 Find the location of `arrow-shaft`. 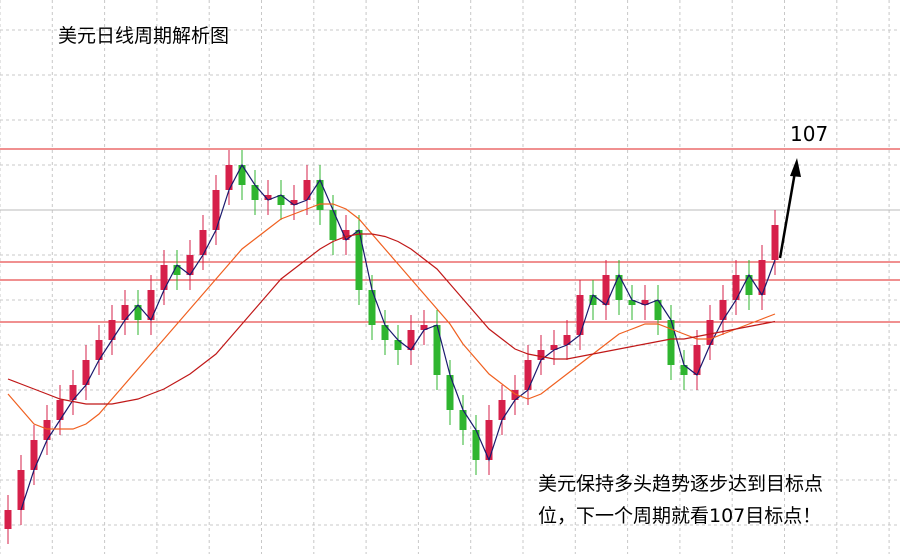

arrow-shaft is located at coordinates (787, 215).